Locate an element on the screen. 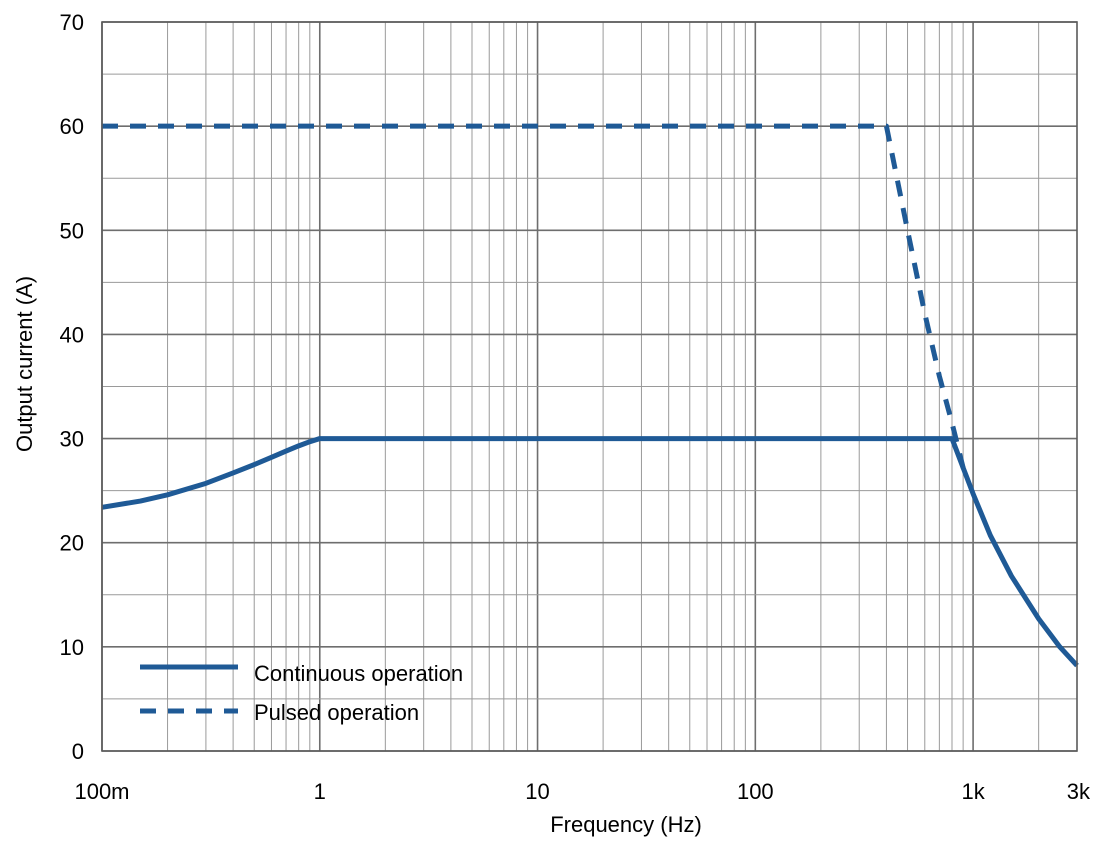  y-tick-label: 70 is located at coordinates (72, 22).